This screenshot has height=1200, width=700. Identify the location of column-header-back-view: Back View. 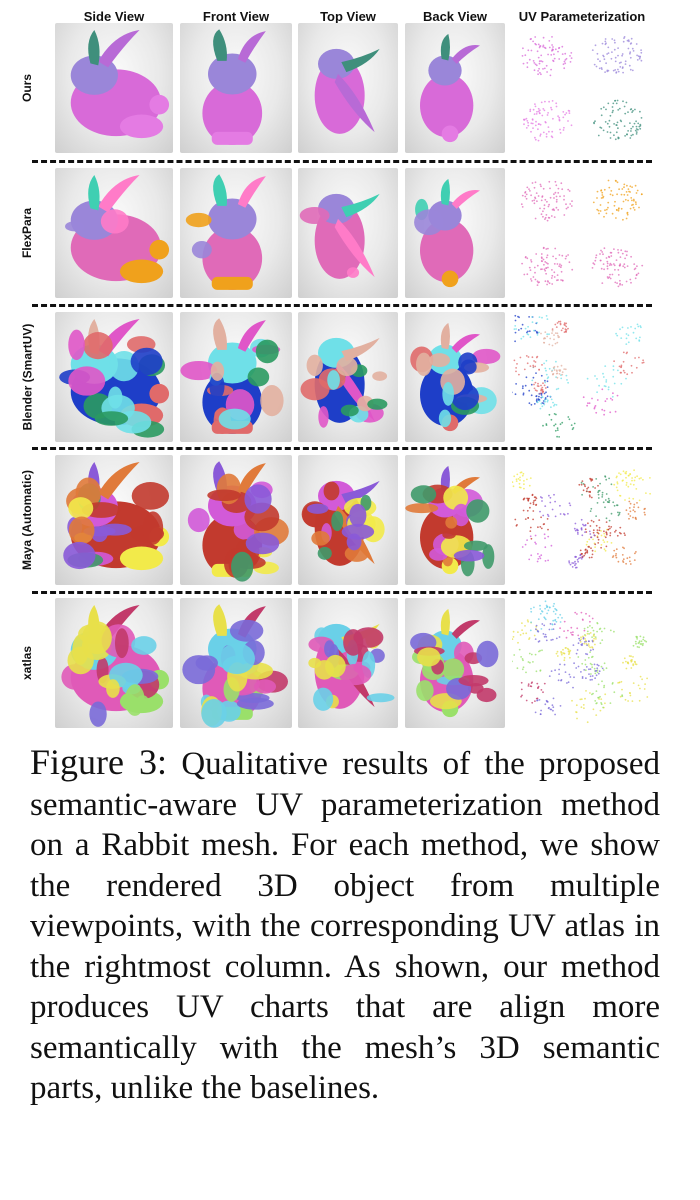
(455, 16).